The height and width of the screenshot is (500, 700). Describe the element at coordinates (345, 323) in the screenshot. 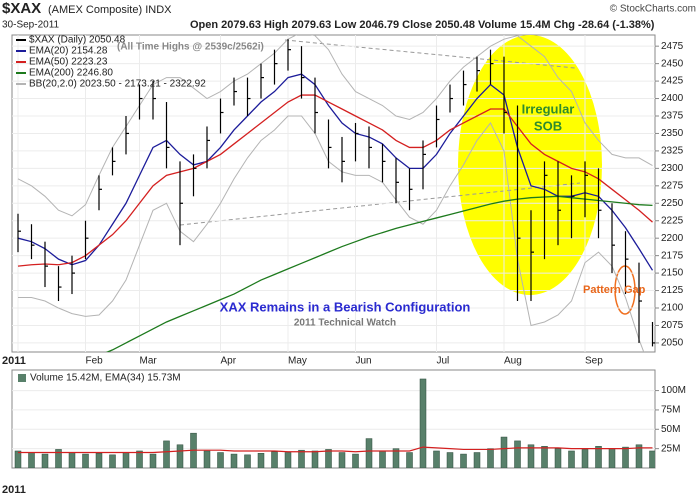

I see `annotation: 2011 Technical Watch` at that location.